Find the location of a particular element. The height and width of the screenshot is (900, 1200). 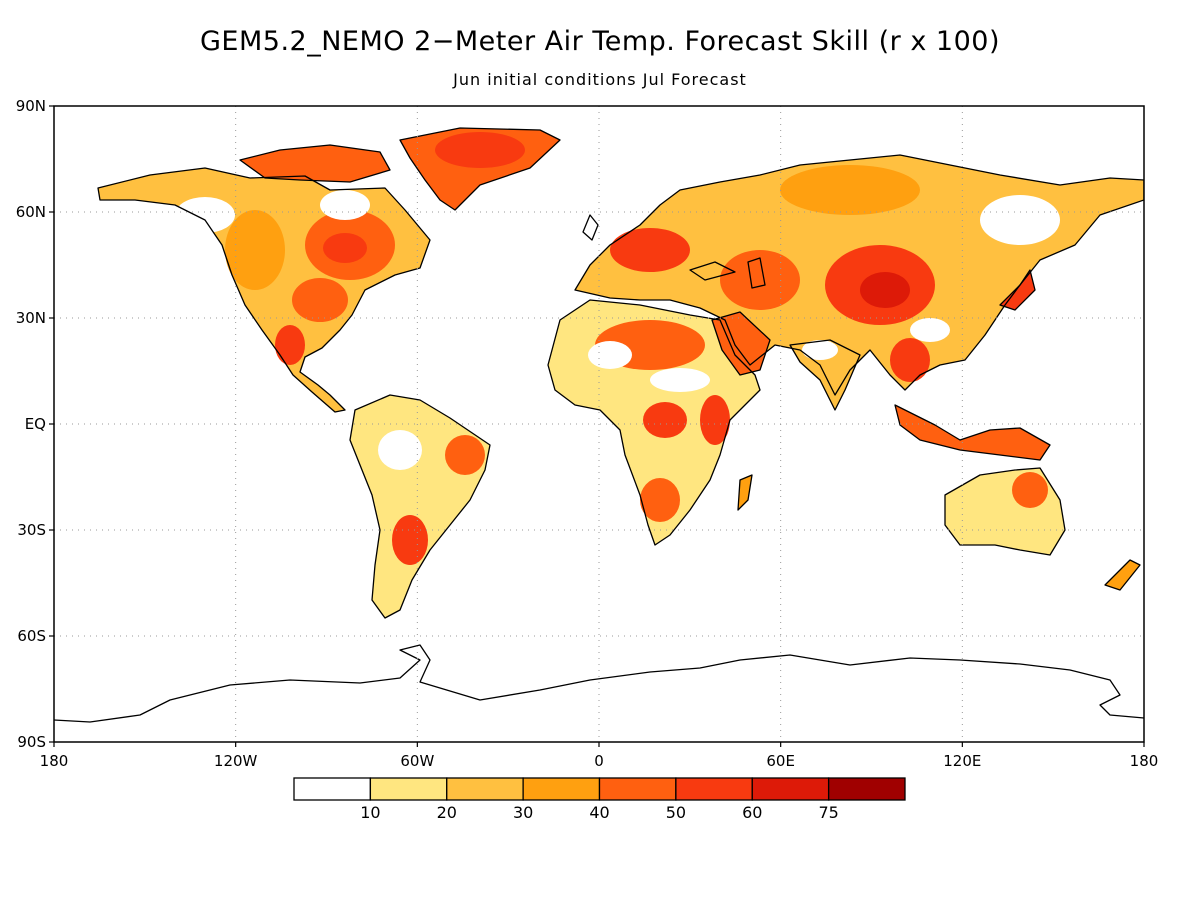

lowskill-canada is located at coordinates (205, 215).